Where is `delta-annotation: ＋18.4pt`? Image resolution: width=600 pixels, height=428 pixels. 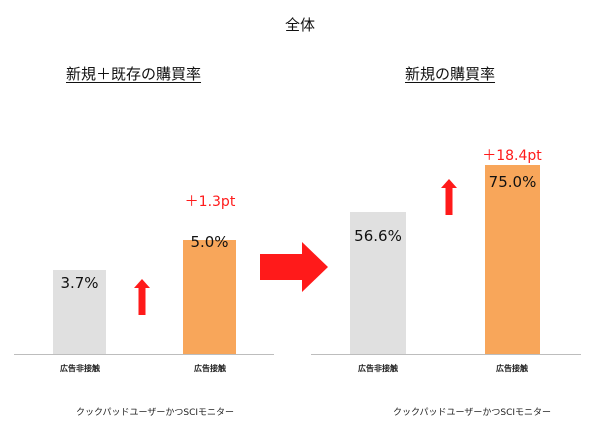
delta-annotation: ＋18.4pt is located at coordinates (512, 156).